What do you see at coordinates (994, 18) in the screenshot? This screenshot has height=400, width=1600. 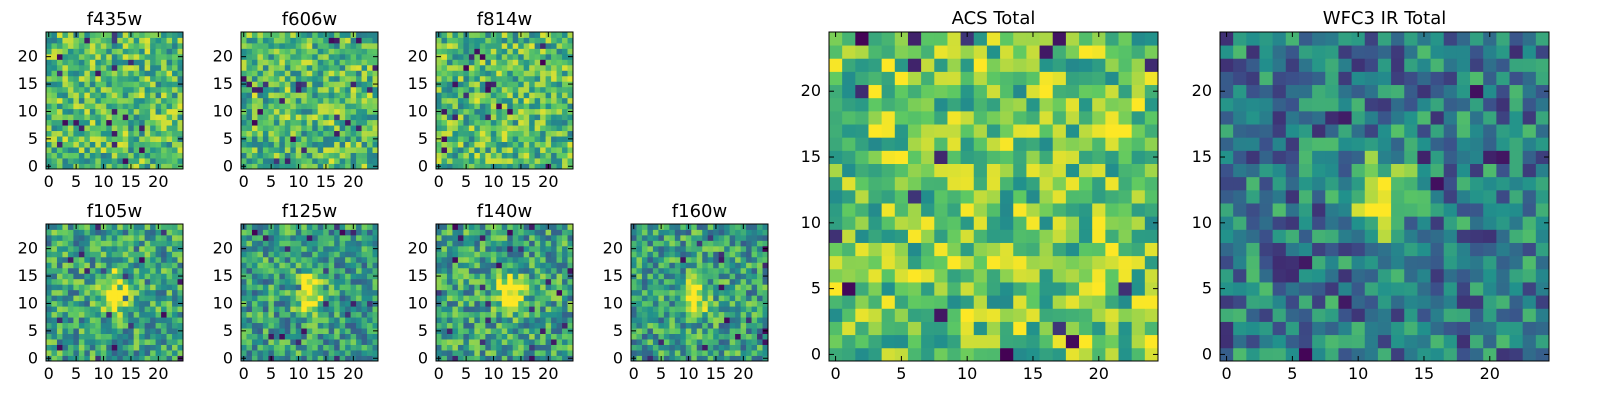 I see `panel-title: ACS Total` at bounding box center [994, 18].